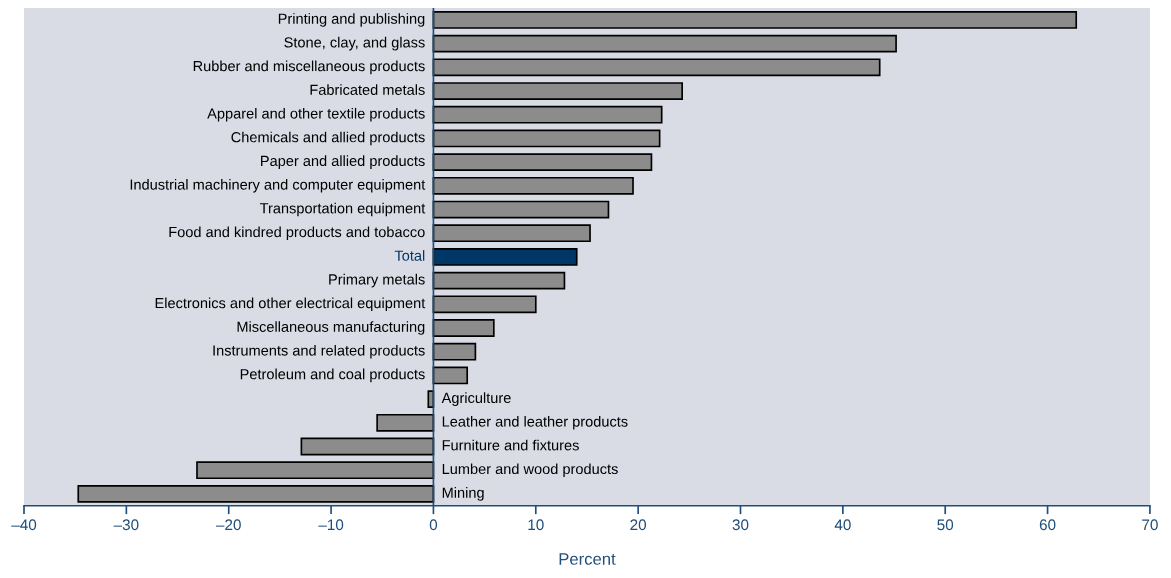  I want to click on y-tick-label: Agriculture, so click(476, 399).